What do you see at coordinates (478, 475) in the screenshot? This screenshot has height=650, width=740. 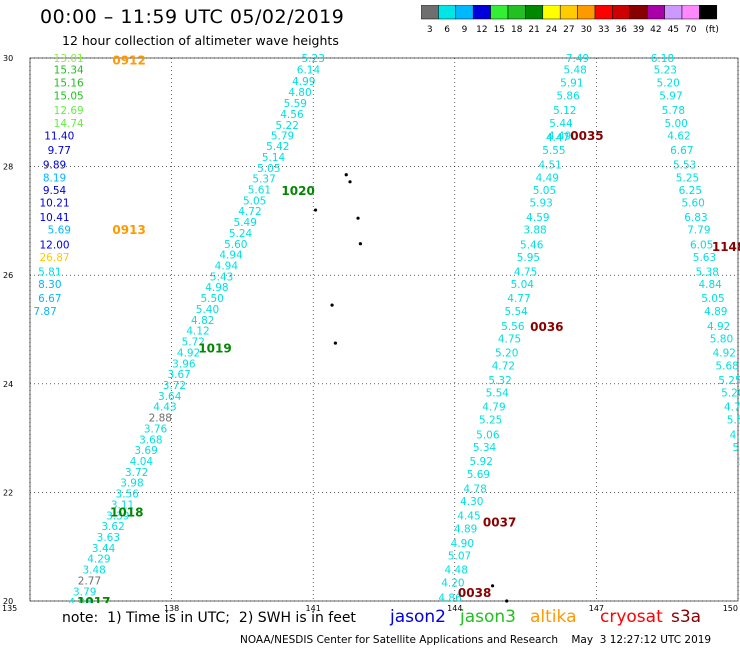 I see `wave-height-label: 5.69` at bounding box center [478, 475].